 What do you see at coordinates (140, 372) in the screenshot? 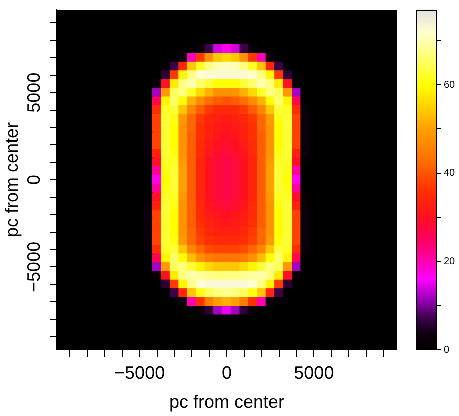
I see `x-tick-label: −5000` at bounding box center [140, 372].